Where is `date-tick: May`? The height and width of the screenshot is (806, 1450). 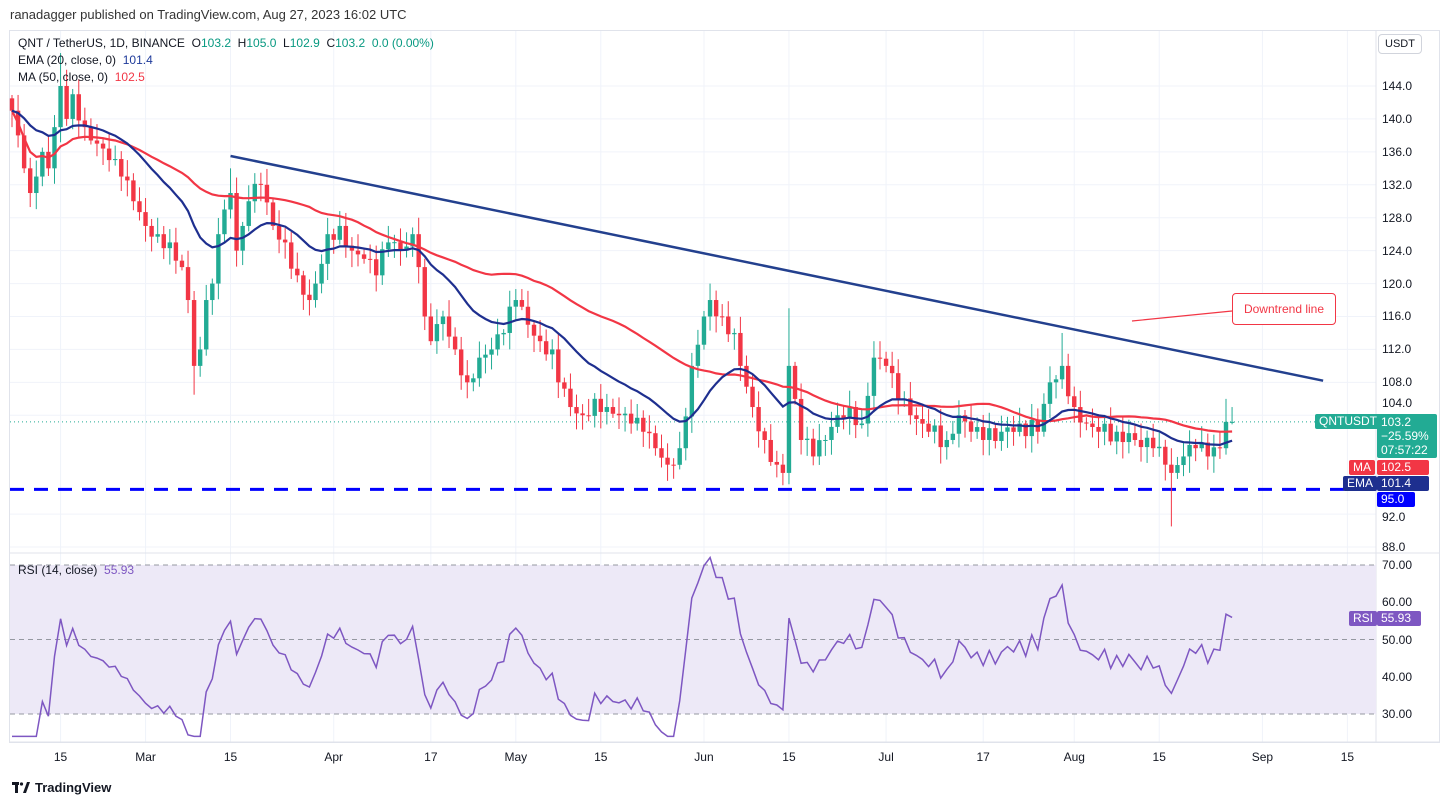 date-tick: May is located at coordinates (516, 757).